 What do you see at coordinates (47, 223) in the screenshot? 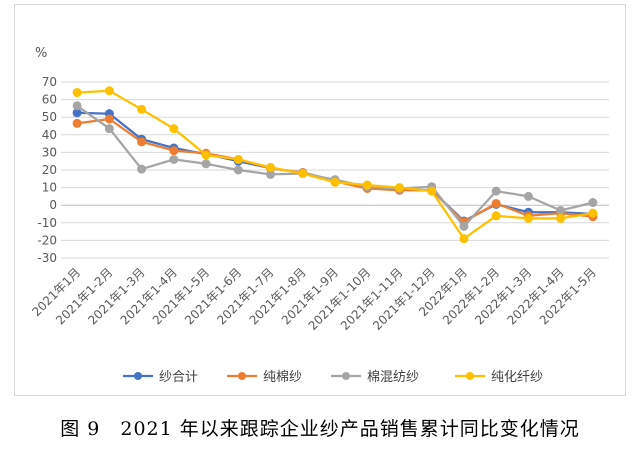
I see `y-tick-label: -10` at bounding box center [47, 223].